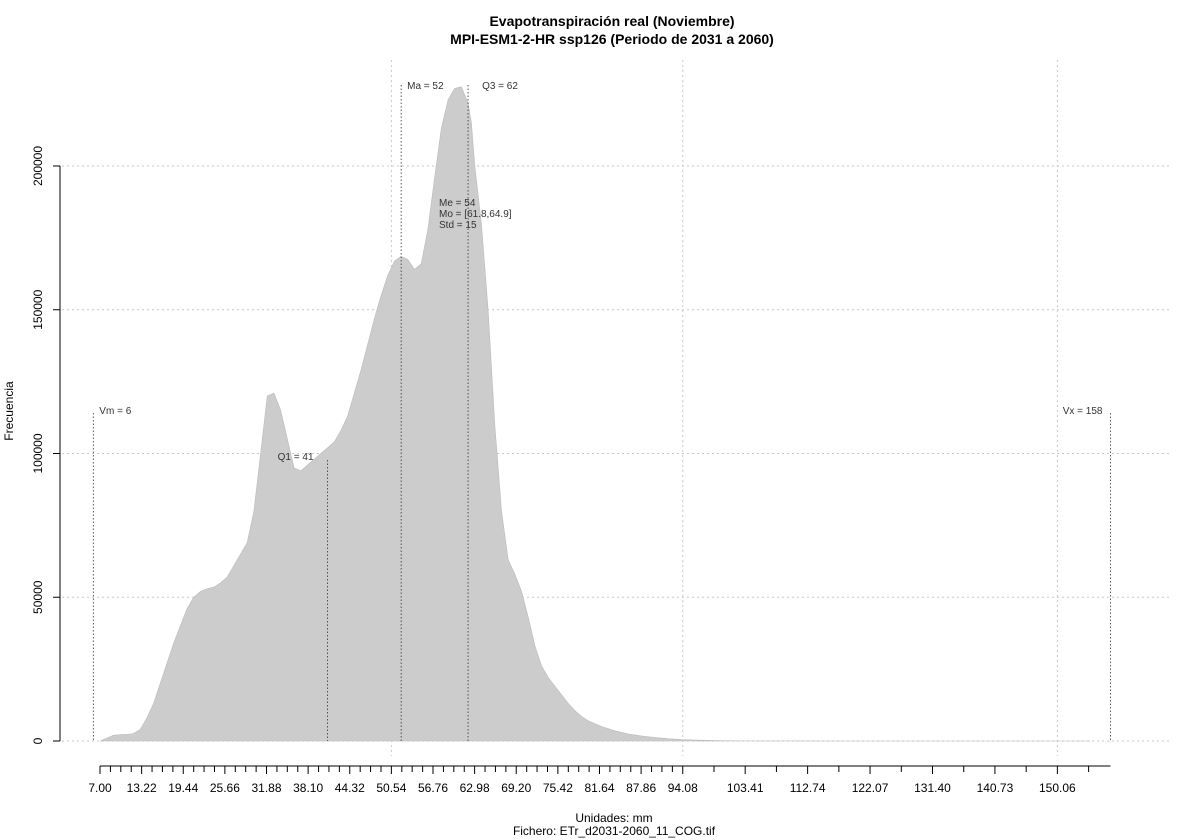 This screenshot has width=1200, height=840. I want to click on y-tick-label-2: 100000, so click(38, 453).